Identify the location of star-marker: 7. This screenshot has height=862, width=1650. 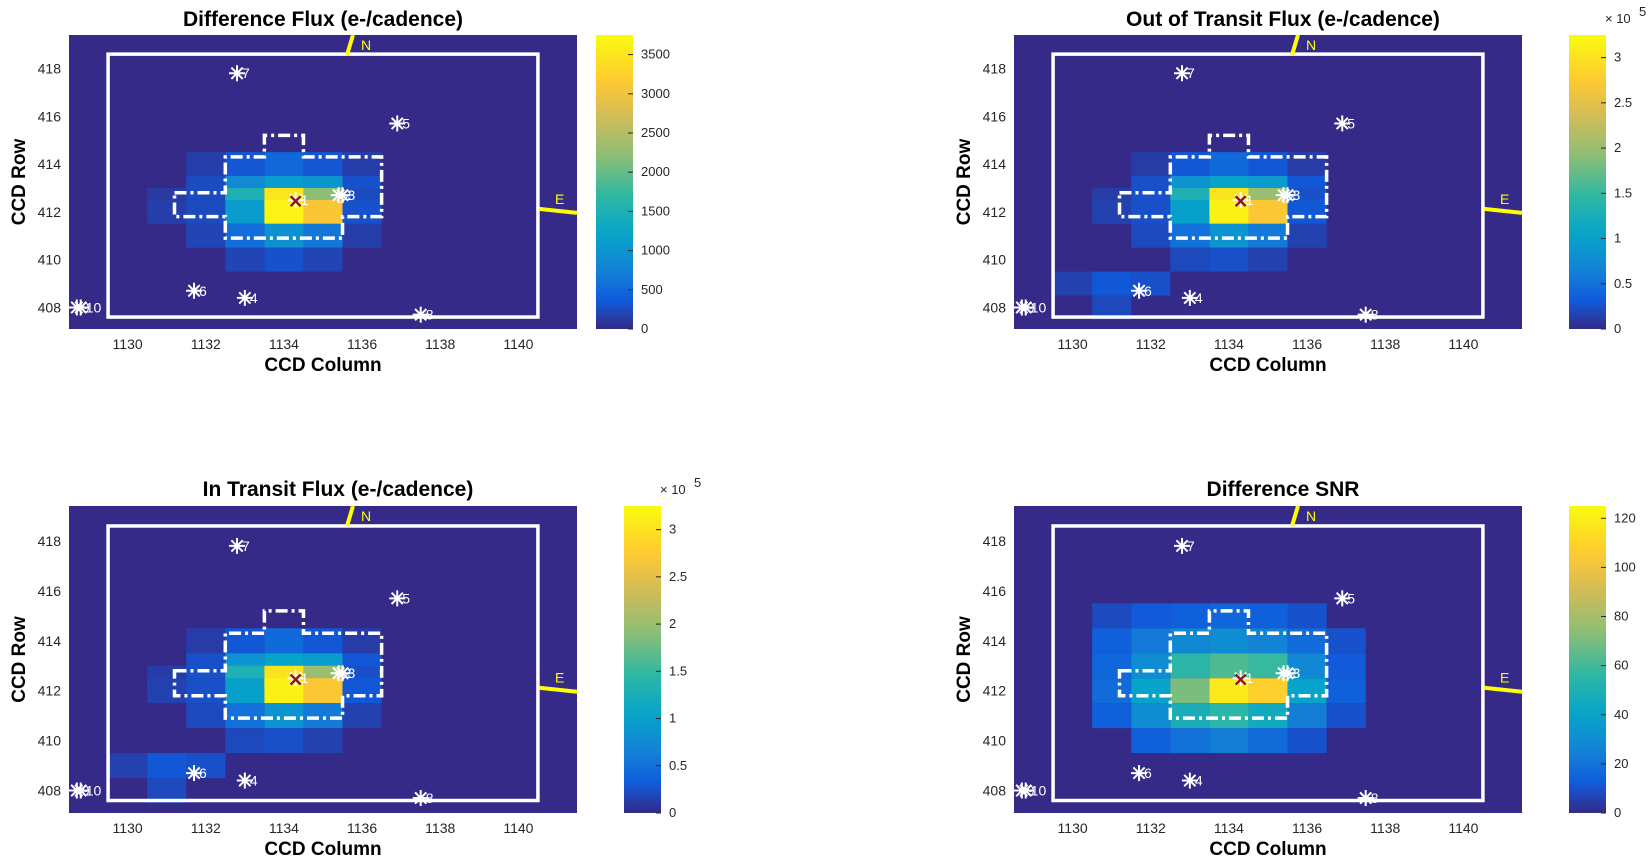
(1184, 73).